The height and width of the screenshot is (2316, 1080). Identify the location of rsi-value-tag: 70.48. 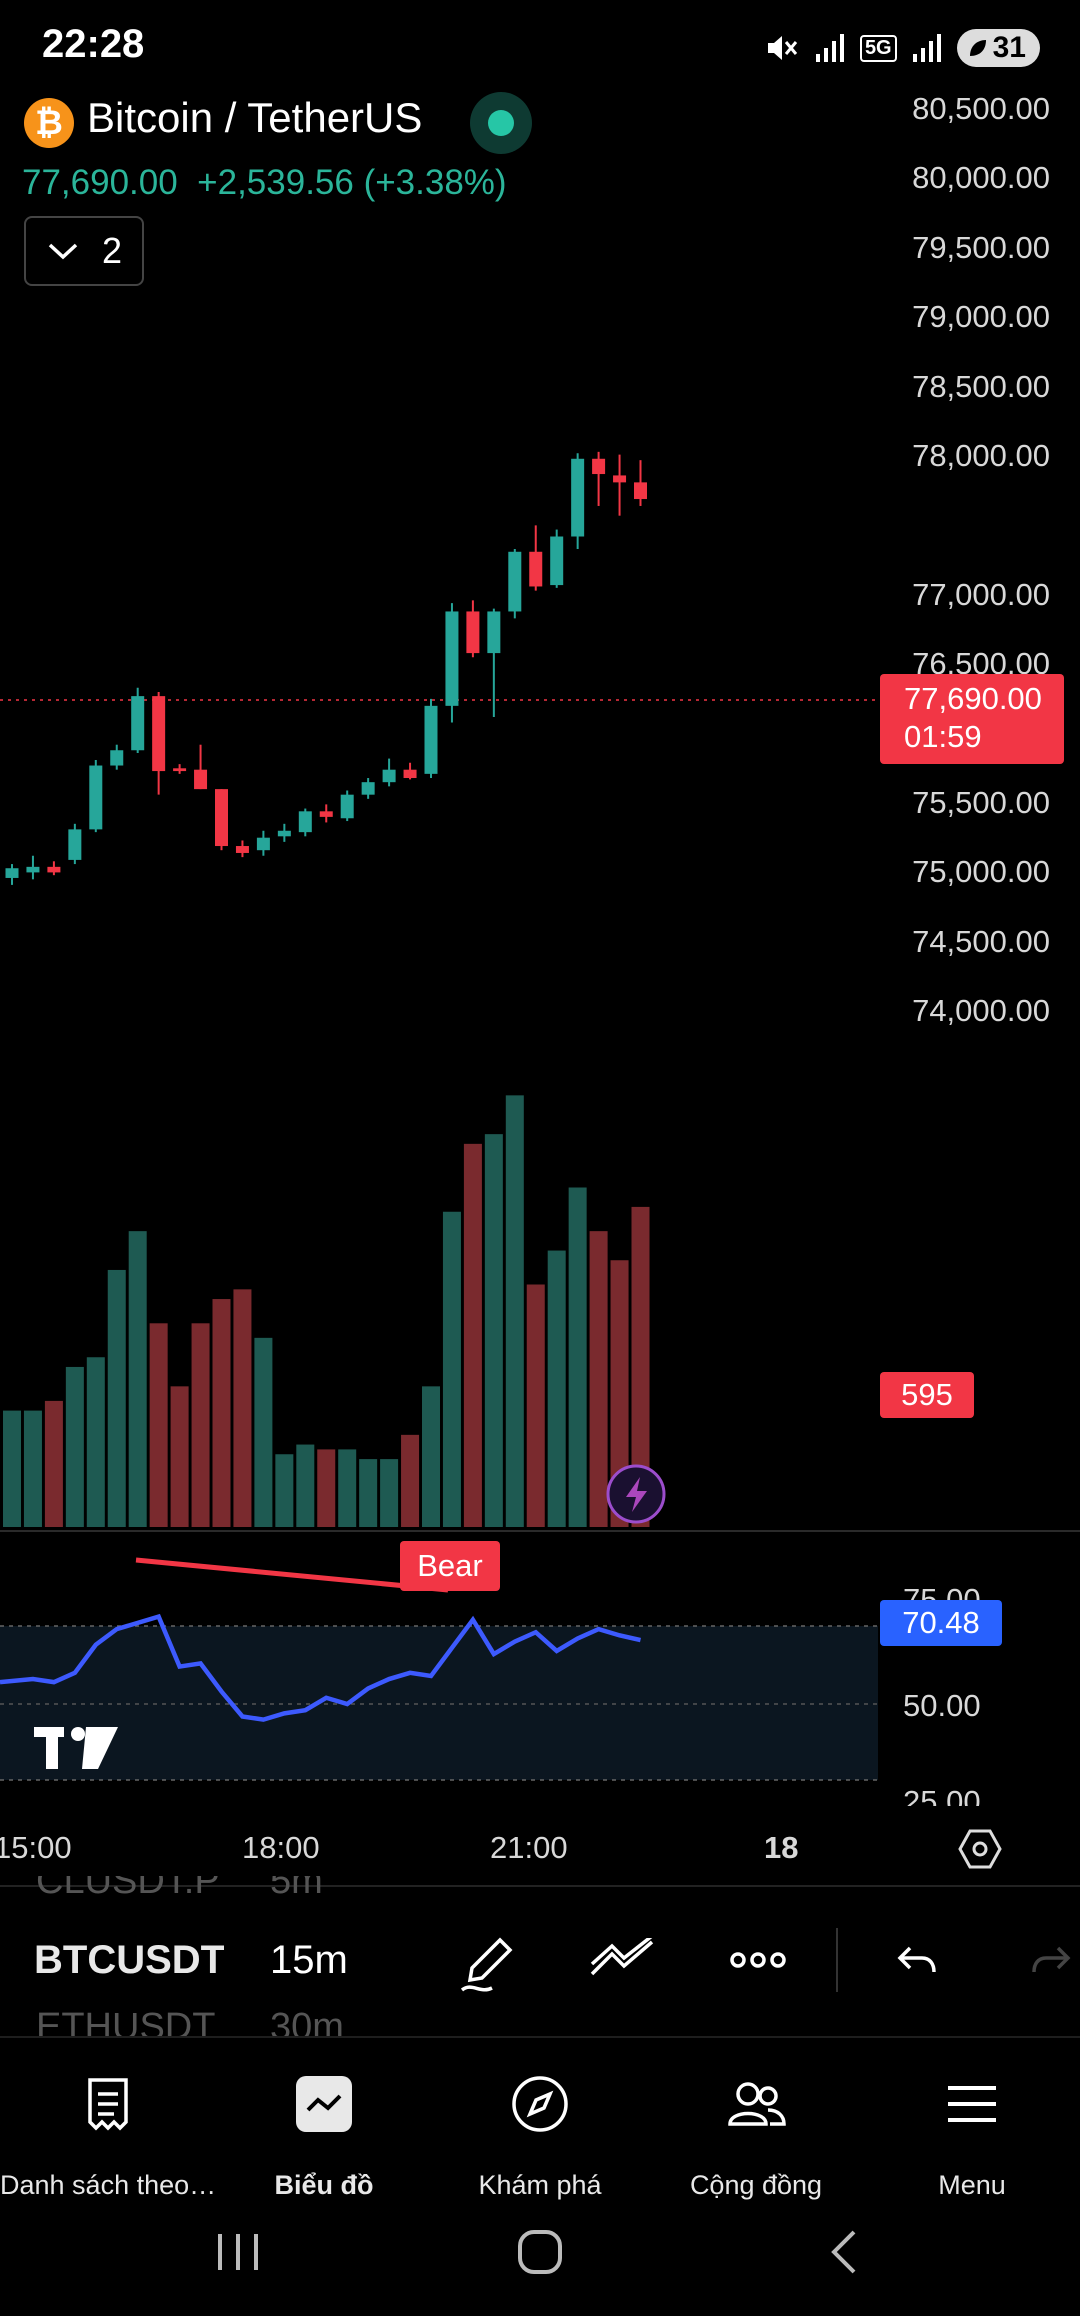
(941, 1623).